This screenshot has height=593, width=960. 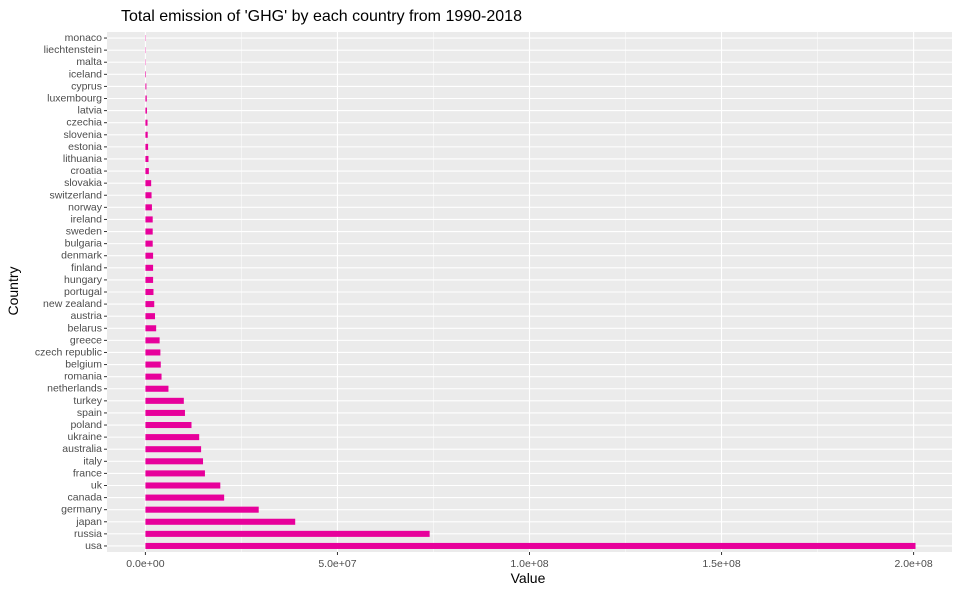 What do you see at coordinates (145, 564) in the screenshot?
I see `x-tick-label: 0.0e+00` at bounding box center [145, 564].